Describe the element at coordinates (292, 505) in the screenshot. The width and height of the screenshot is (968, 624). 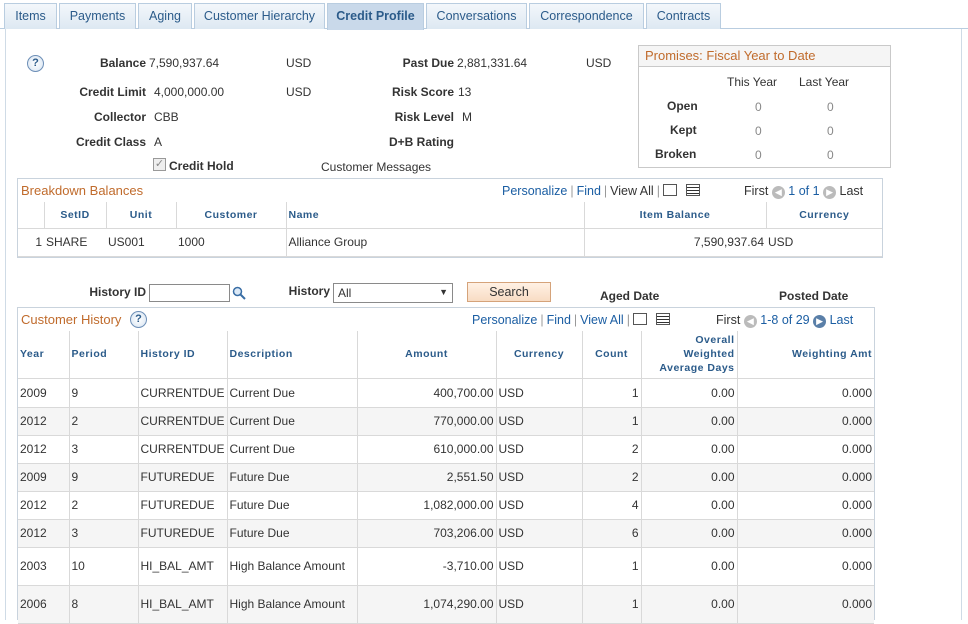
I see `description-cell: Future Due` at that location.